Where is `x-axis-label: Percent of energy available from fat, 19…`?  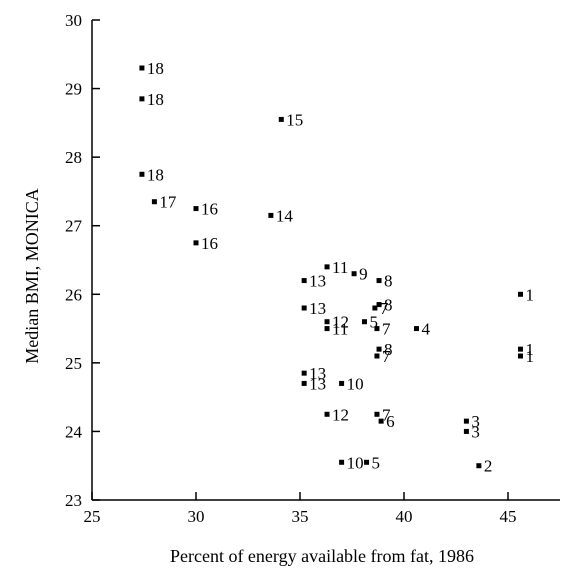
x-axis-label: Percent of energy available from fat, 19… is located at coordinates (322, 556).